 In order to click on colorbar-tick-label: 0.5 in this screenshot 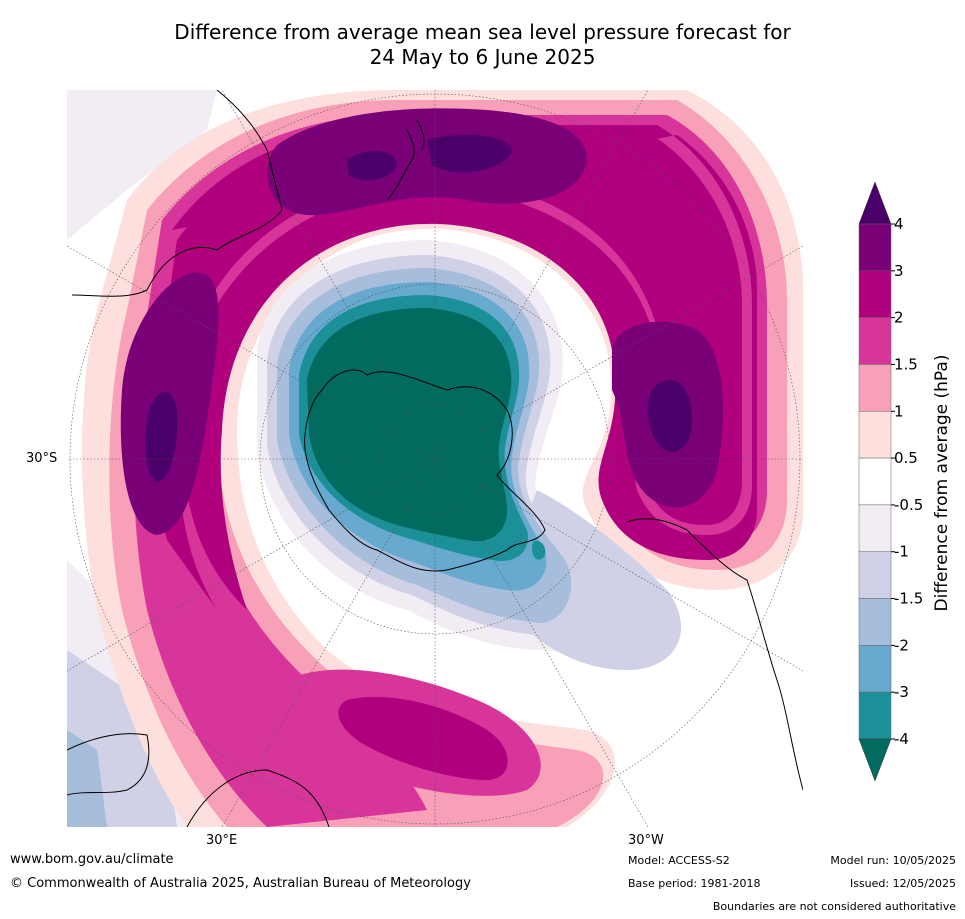, I will do `click(906, 458)`.